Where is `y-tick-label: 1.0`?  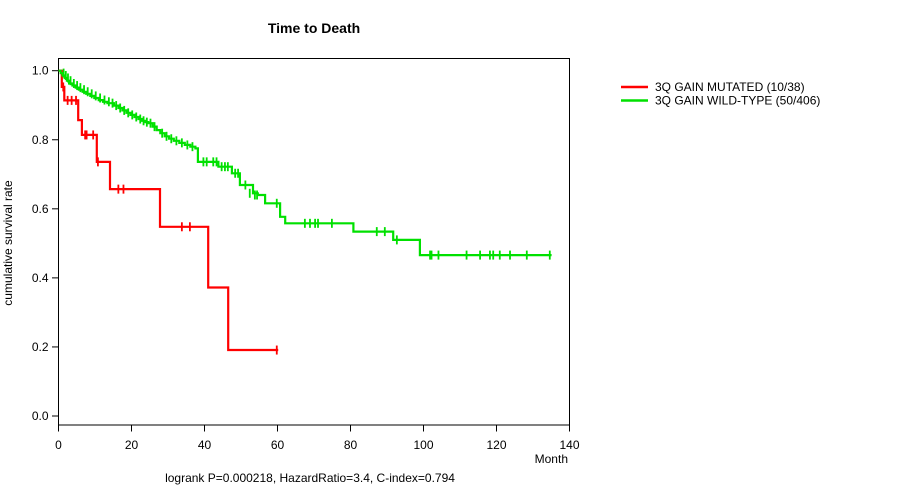 y-tick-label: 1.0 is located at coordinates (40, 71).